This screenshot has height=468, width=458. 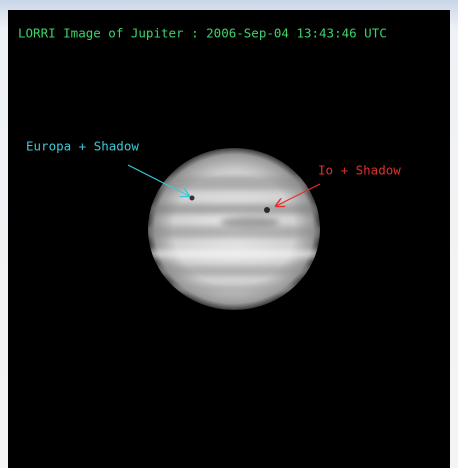 I want to click on annotation-label: Io + Shadow, so click(x=359, y=170).